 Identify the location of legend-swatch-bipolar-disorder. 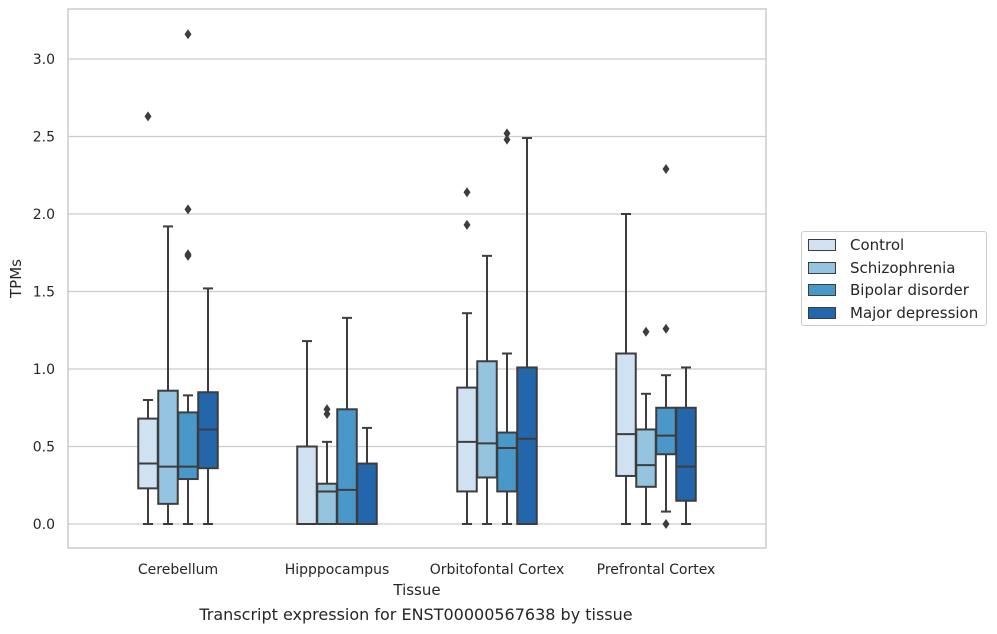
(822, 290).